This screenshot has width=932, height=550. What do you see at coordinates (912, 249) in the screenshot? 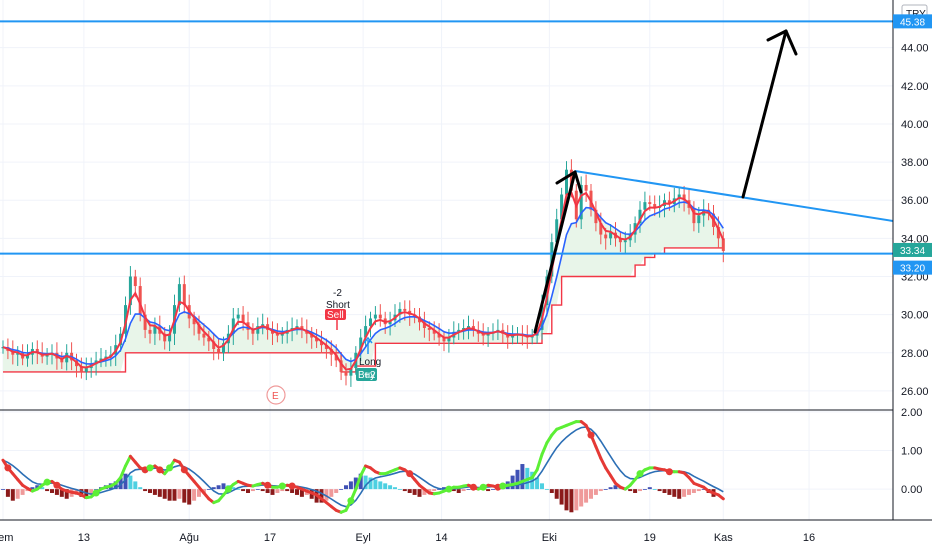
I see `price-tag-last: 33.34` at bounding box center [912, 249].